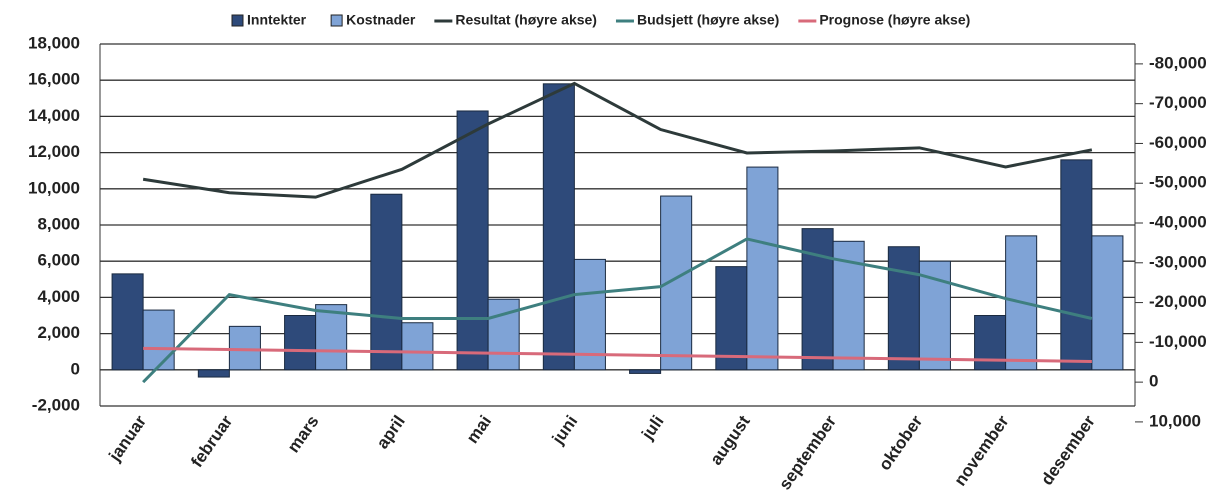 This screenshot has width=1229, height=499. Describe the element at coordinates (391, 432) in the screenshot. I see `x-tick-label: april` at that location.